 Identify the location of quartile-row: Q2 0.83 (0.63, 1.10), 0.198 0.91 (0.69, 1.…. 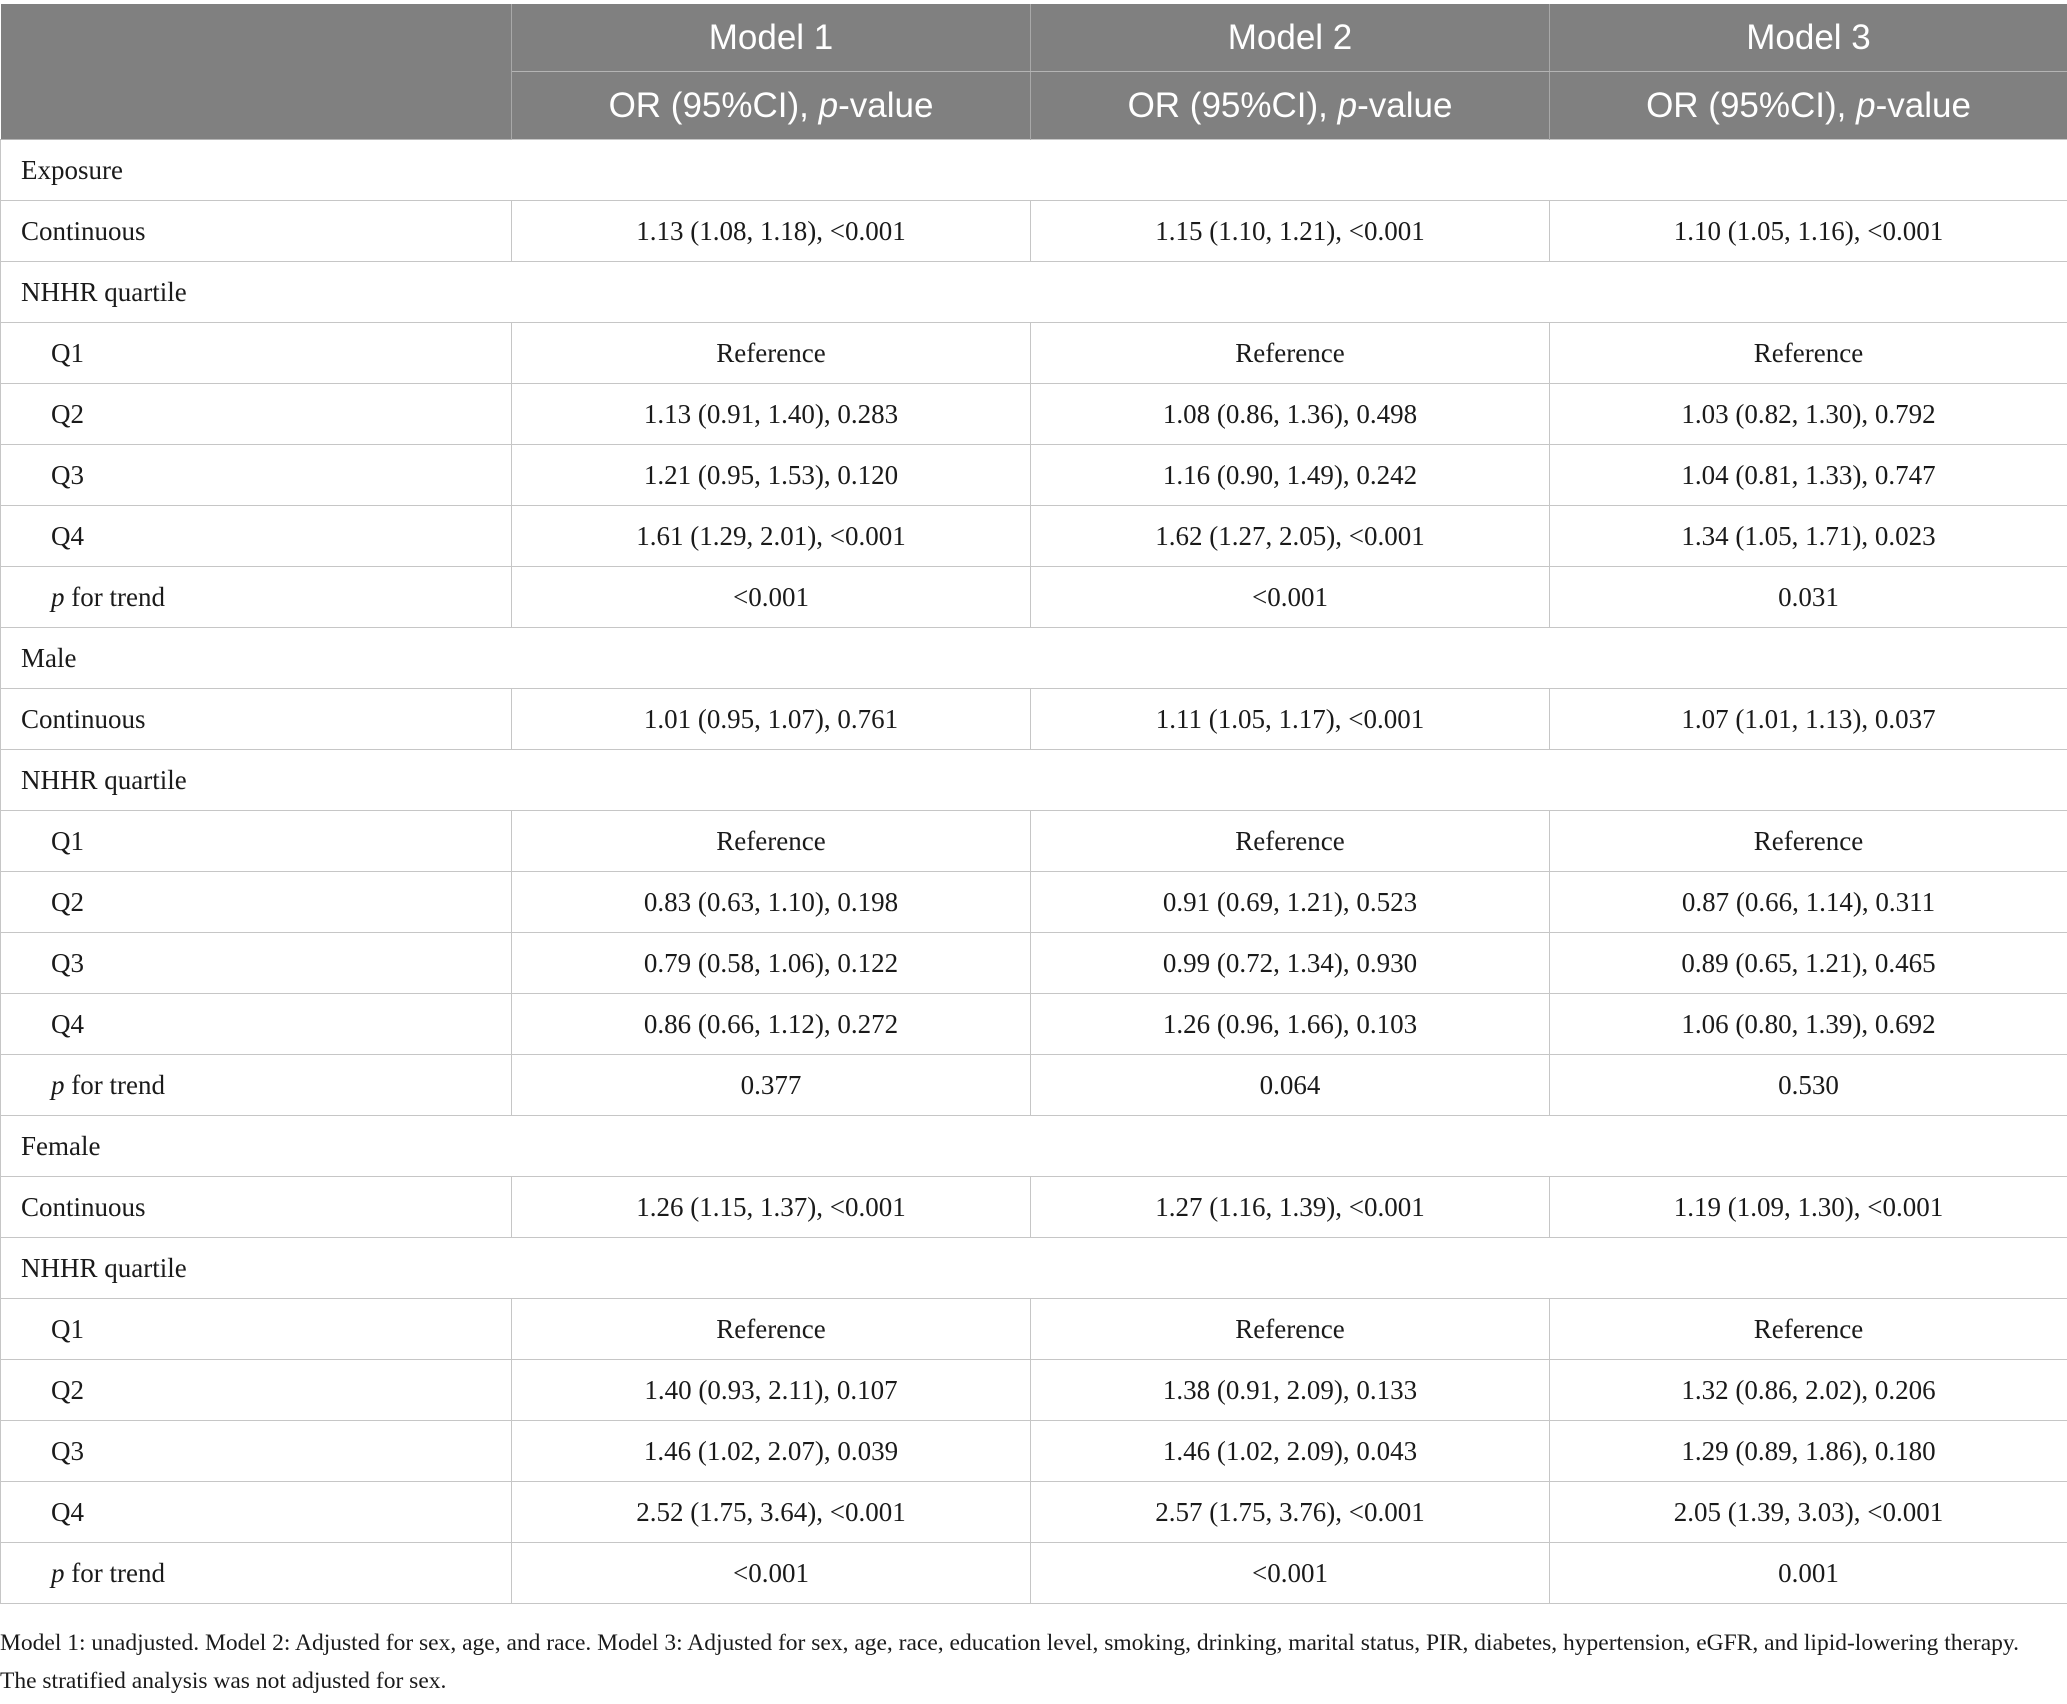
(1033, 902).